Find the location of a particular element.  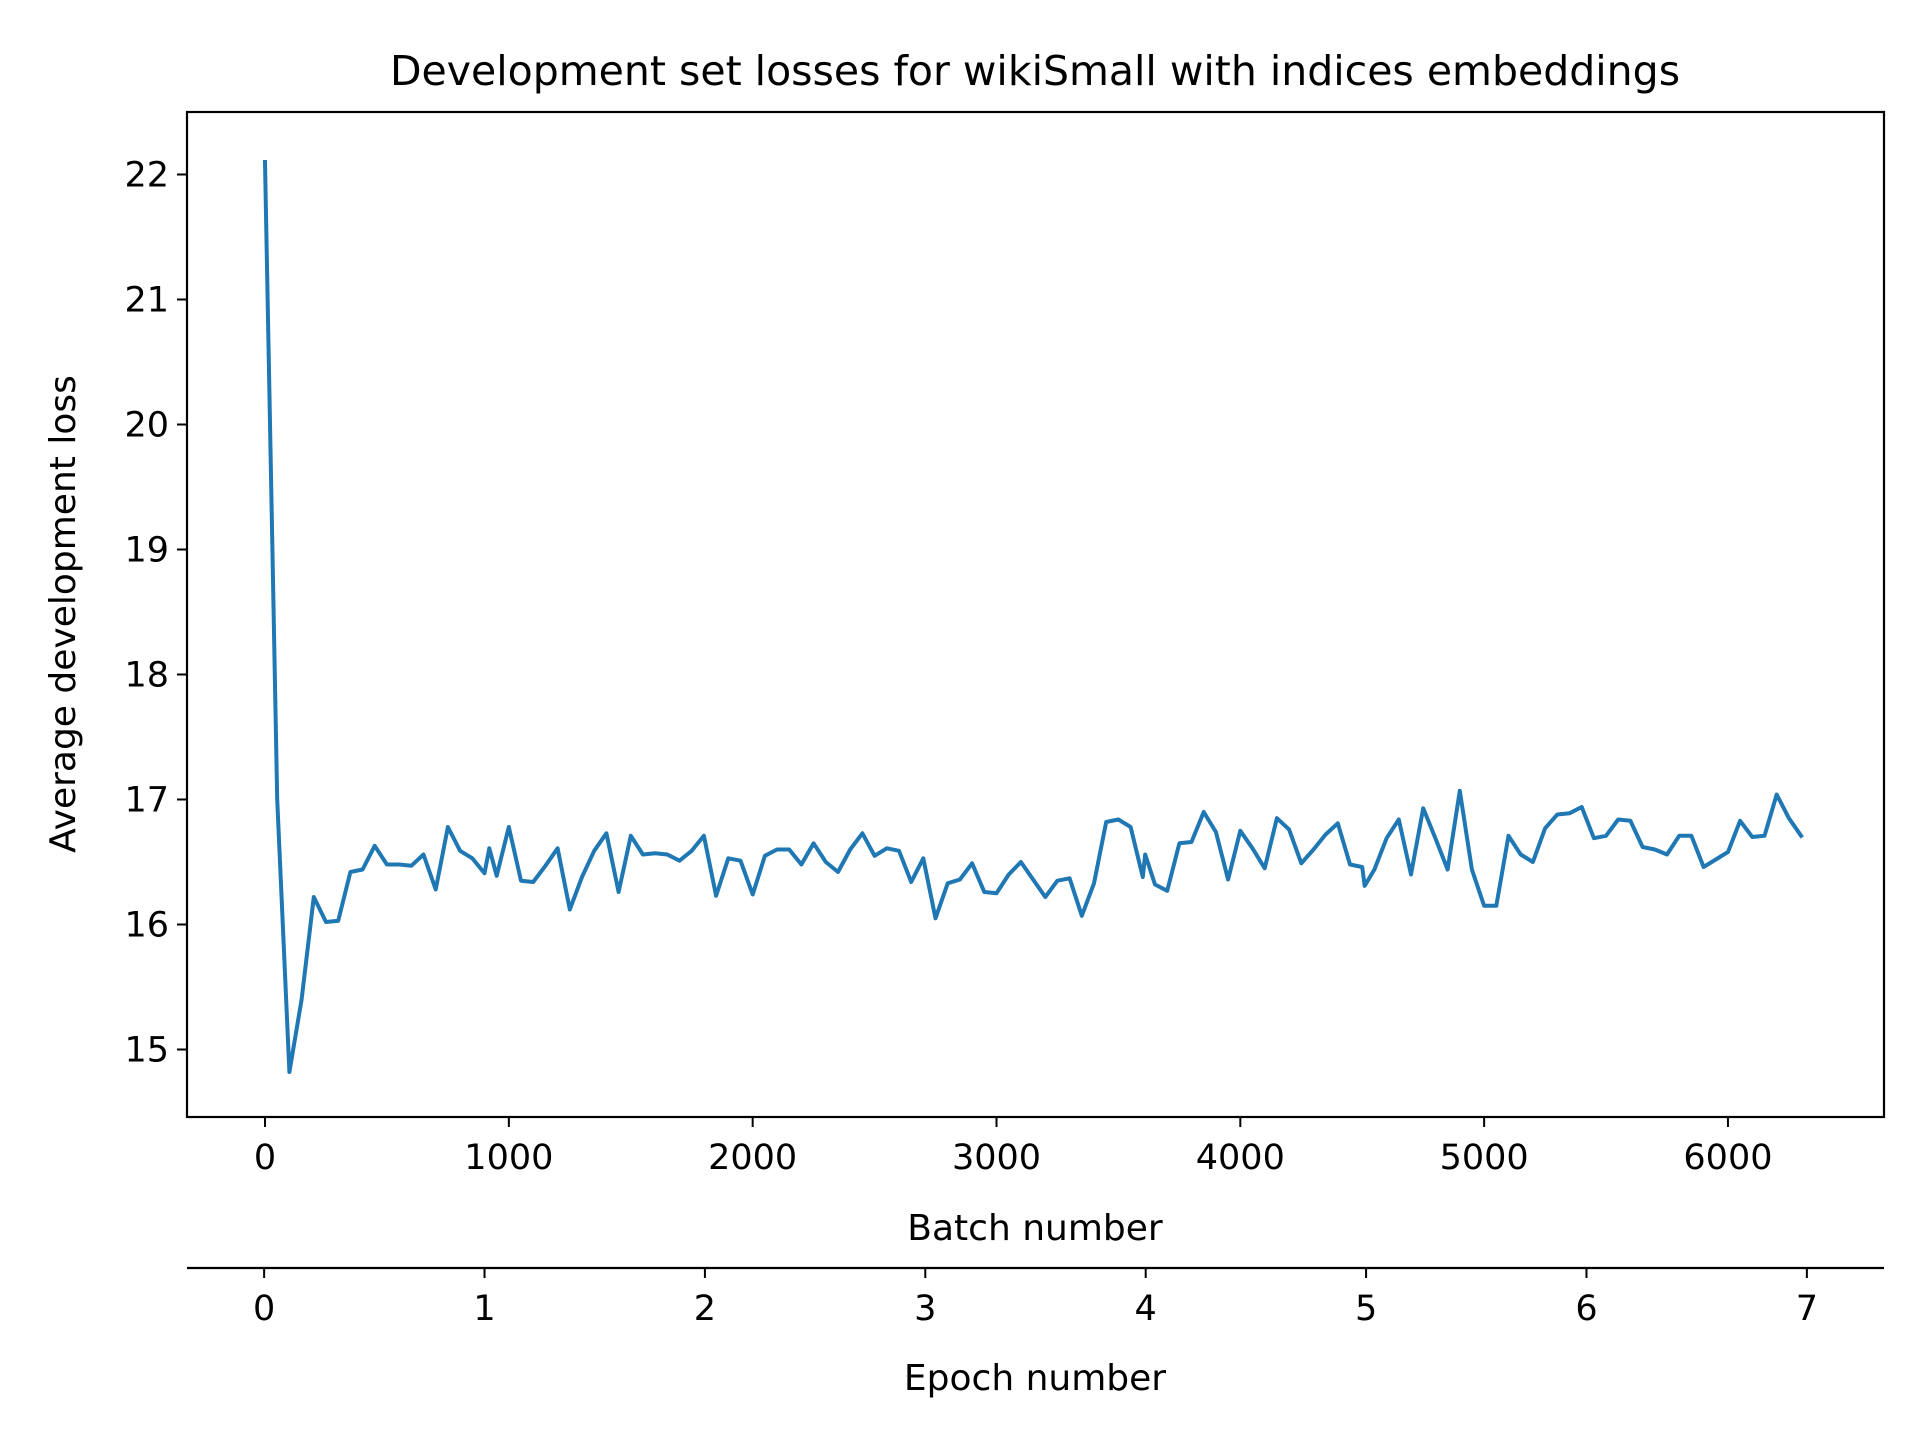

secondary-x-axis-label: Epoch number is located at coordinates (1035, 1378).